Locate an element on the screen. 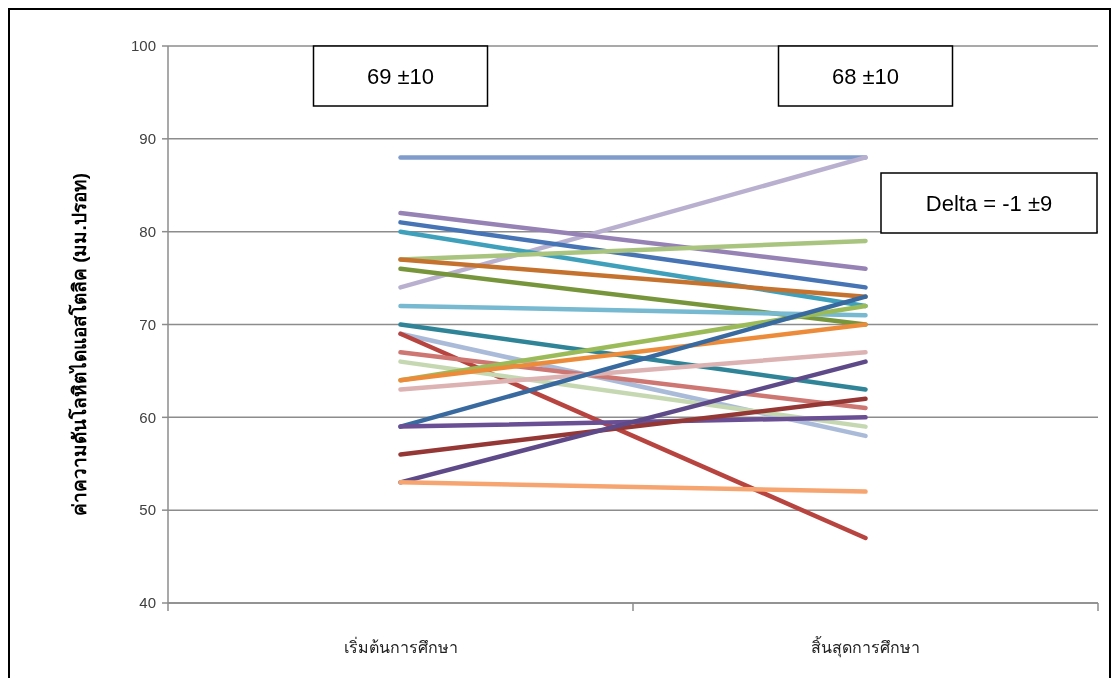 This screenshot has height=686, width=1119. text-box: 69 ±10 is located at coordinates (400, 76).